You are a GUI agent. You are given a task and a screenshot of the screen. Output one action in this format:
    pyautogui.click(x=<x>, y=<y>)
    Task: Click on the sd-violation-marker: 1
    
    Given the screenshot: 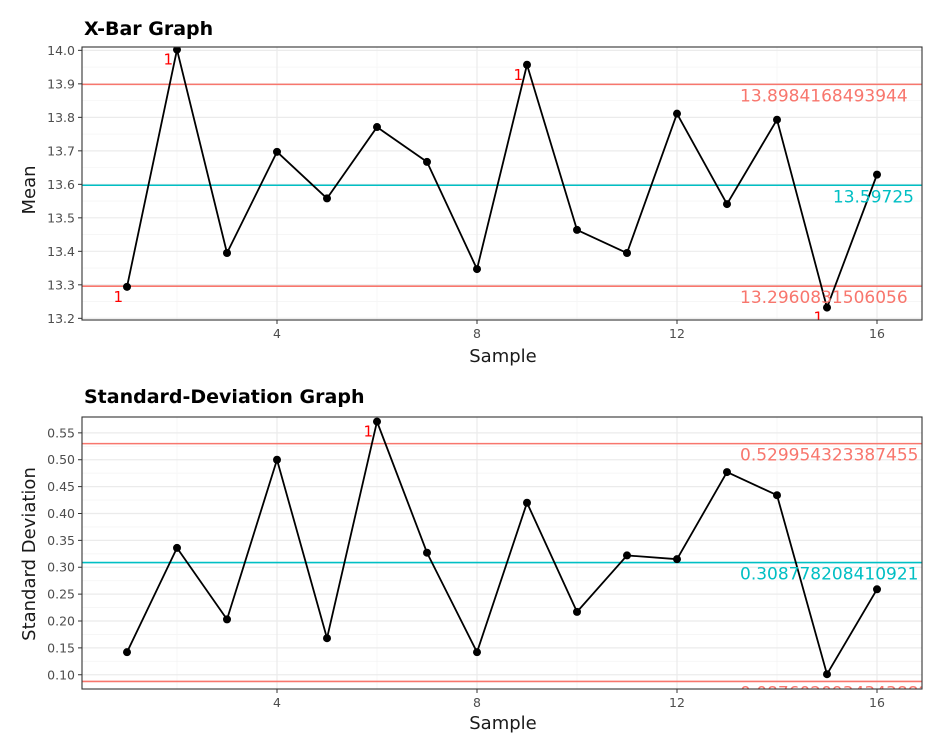 What is the action you would take?
    pyautogui.click(x=368, y=432)
    